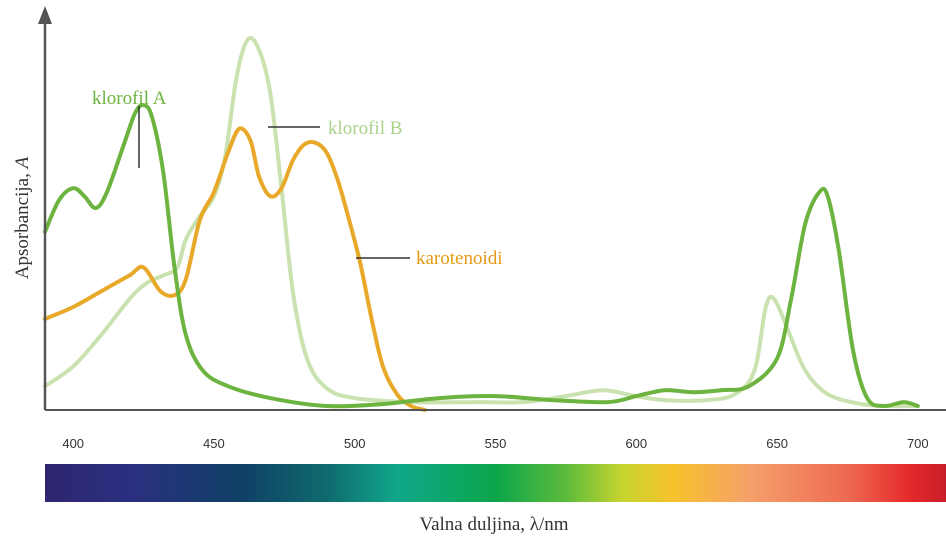 Image resolution: width=946 pixels, height=537 pixels. I want to click on x-tick-label: 500, so click(355, 443).